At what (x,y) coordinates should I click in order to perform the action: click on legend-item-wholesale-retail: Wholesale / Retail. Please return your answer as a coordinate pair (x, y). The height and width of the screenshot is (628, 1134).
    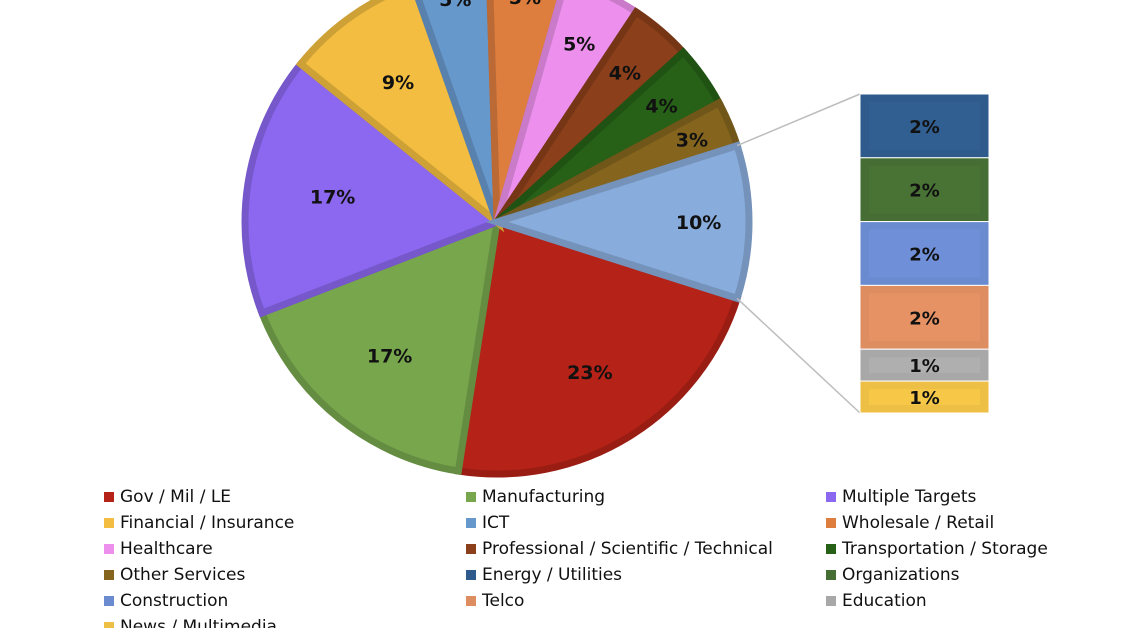
    Looking at the image, I should click on (910, 523).